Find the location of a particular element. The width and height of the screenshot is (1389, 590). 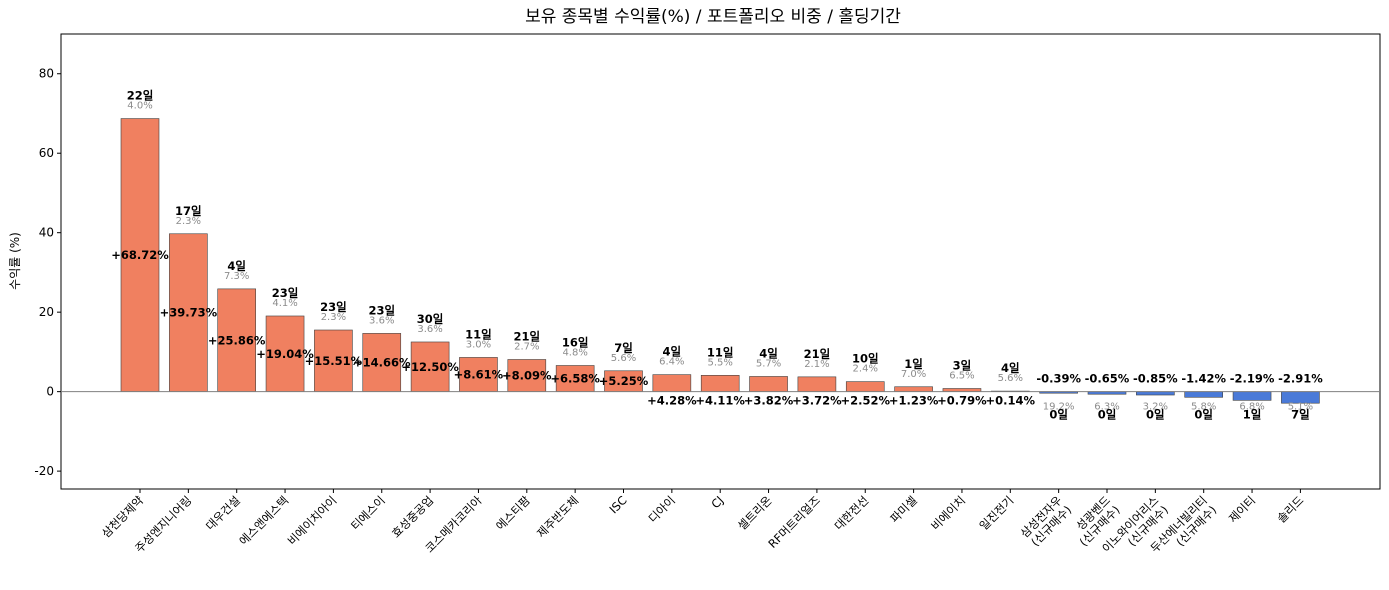

value-label: +68.72% is located at coordinates (140, 255).